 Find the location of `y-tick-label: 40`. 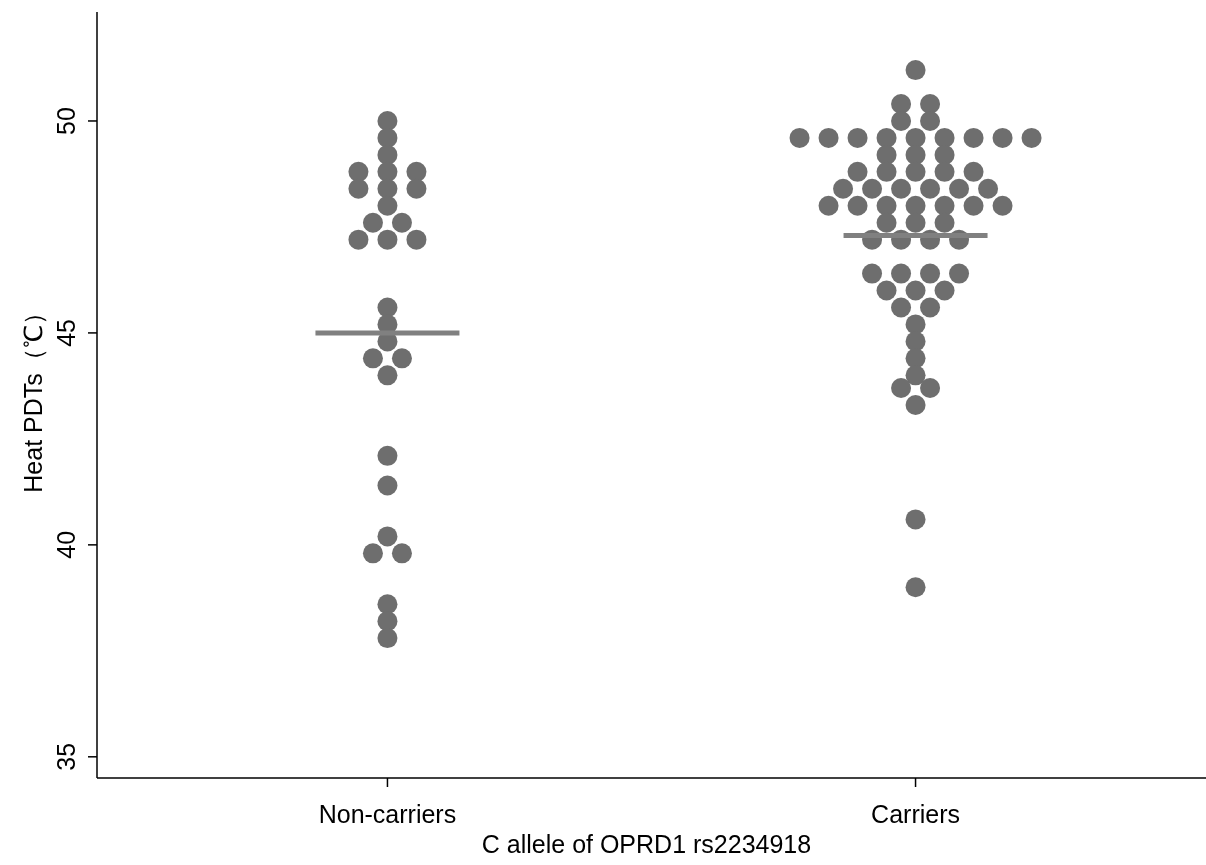

y-tick-label: 40 is located at coordinates (66, 544).